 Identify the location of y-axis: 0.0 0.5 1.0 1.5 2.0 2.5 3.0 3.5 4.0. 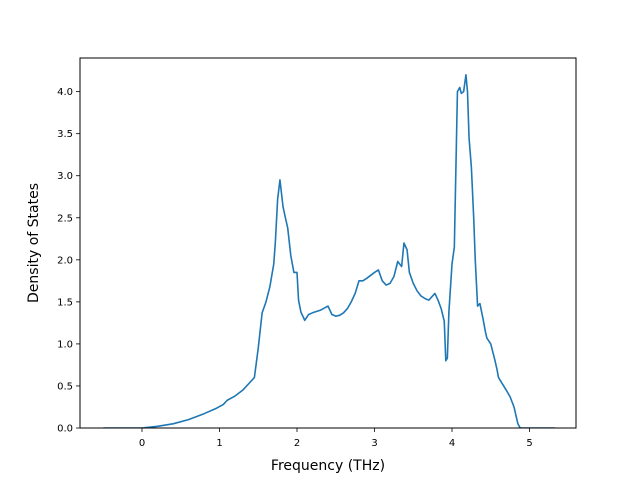
(68, 261).